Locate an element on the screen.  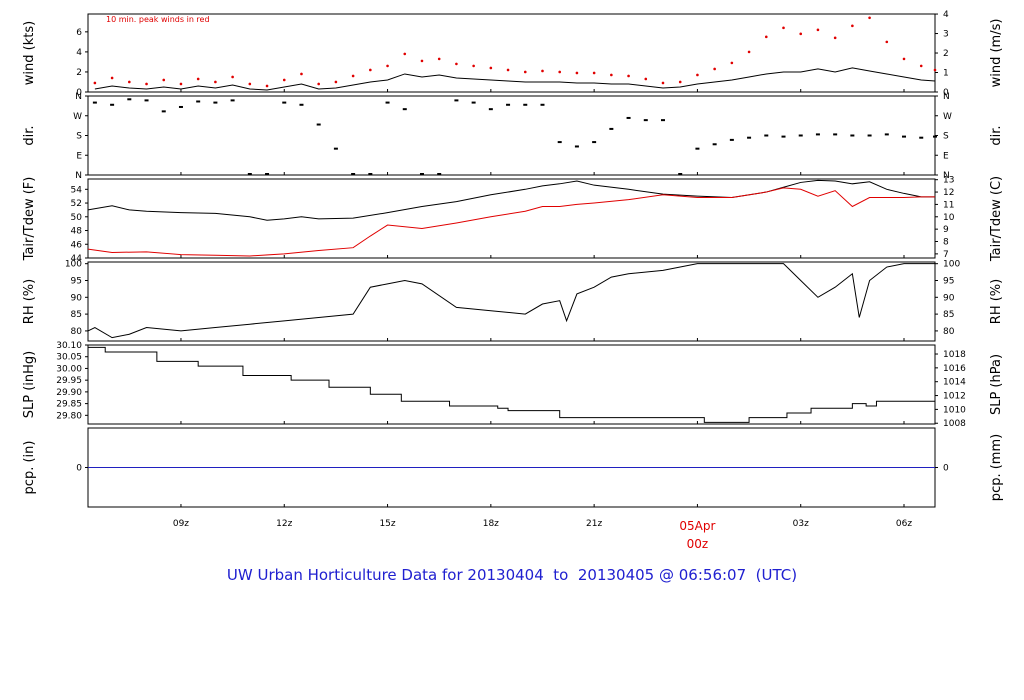
slp-right-tick-label: 1018 is located at coordinates (954, 355).